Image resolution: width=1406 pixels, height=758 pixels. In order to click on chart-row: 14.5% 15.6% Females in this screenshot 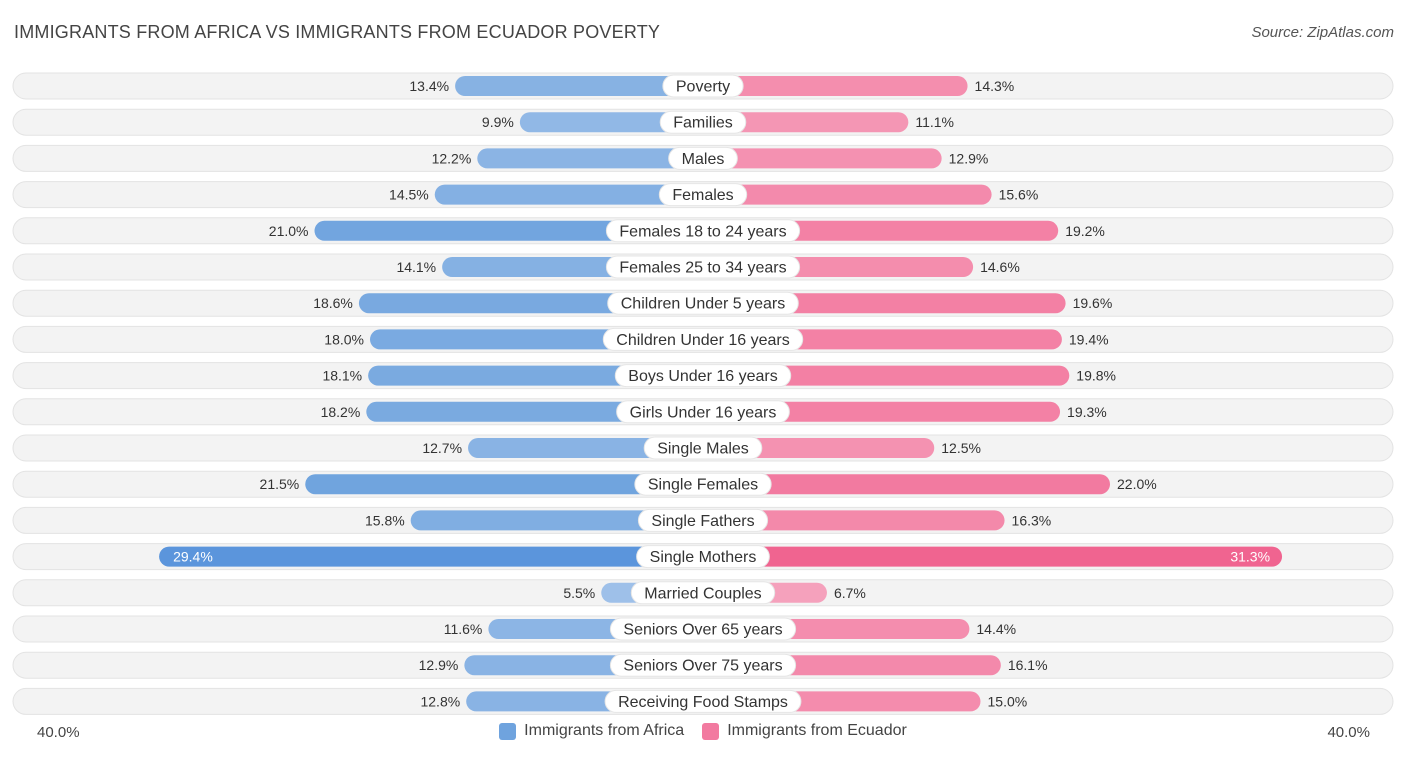, I will do `click(703, 195)`.